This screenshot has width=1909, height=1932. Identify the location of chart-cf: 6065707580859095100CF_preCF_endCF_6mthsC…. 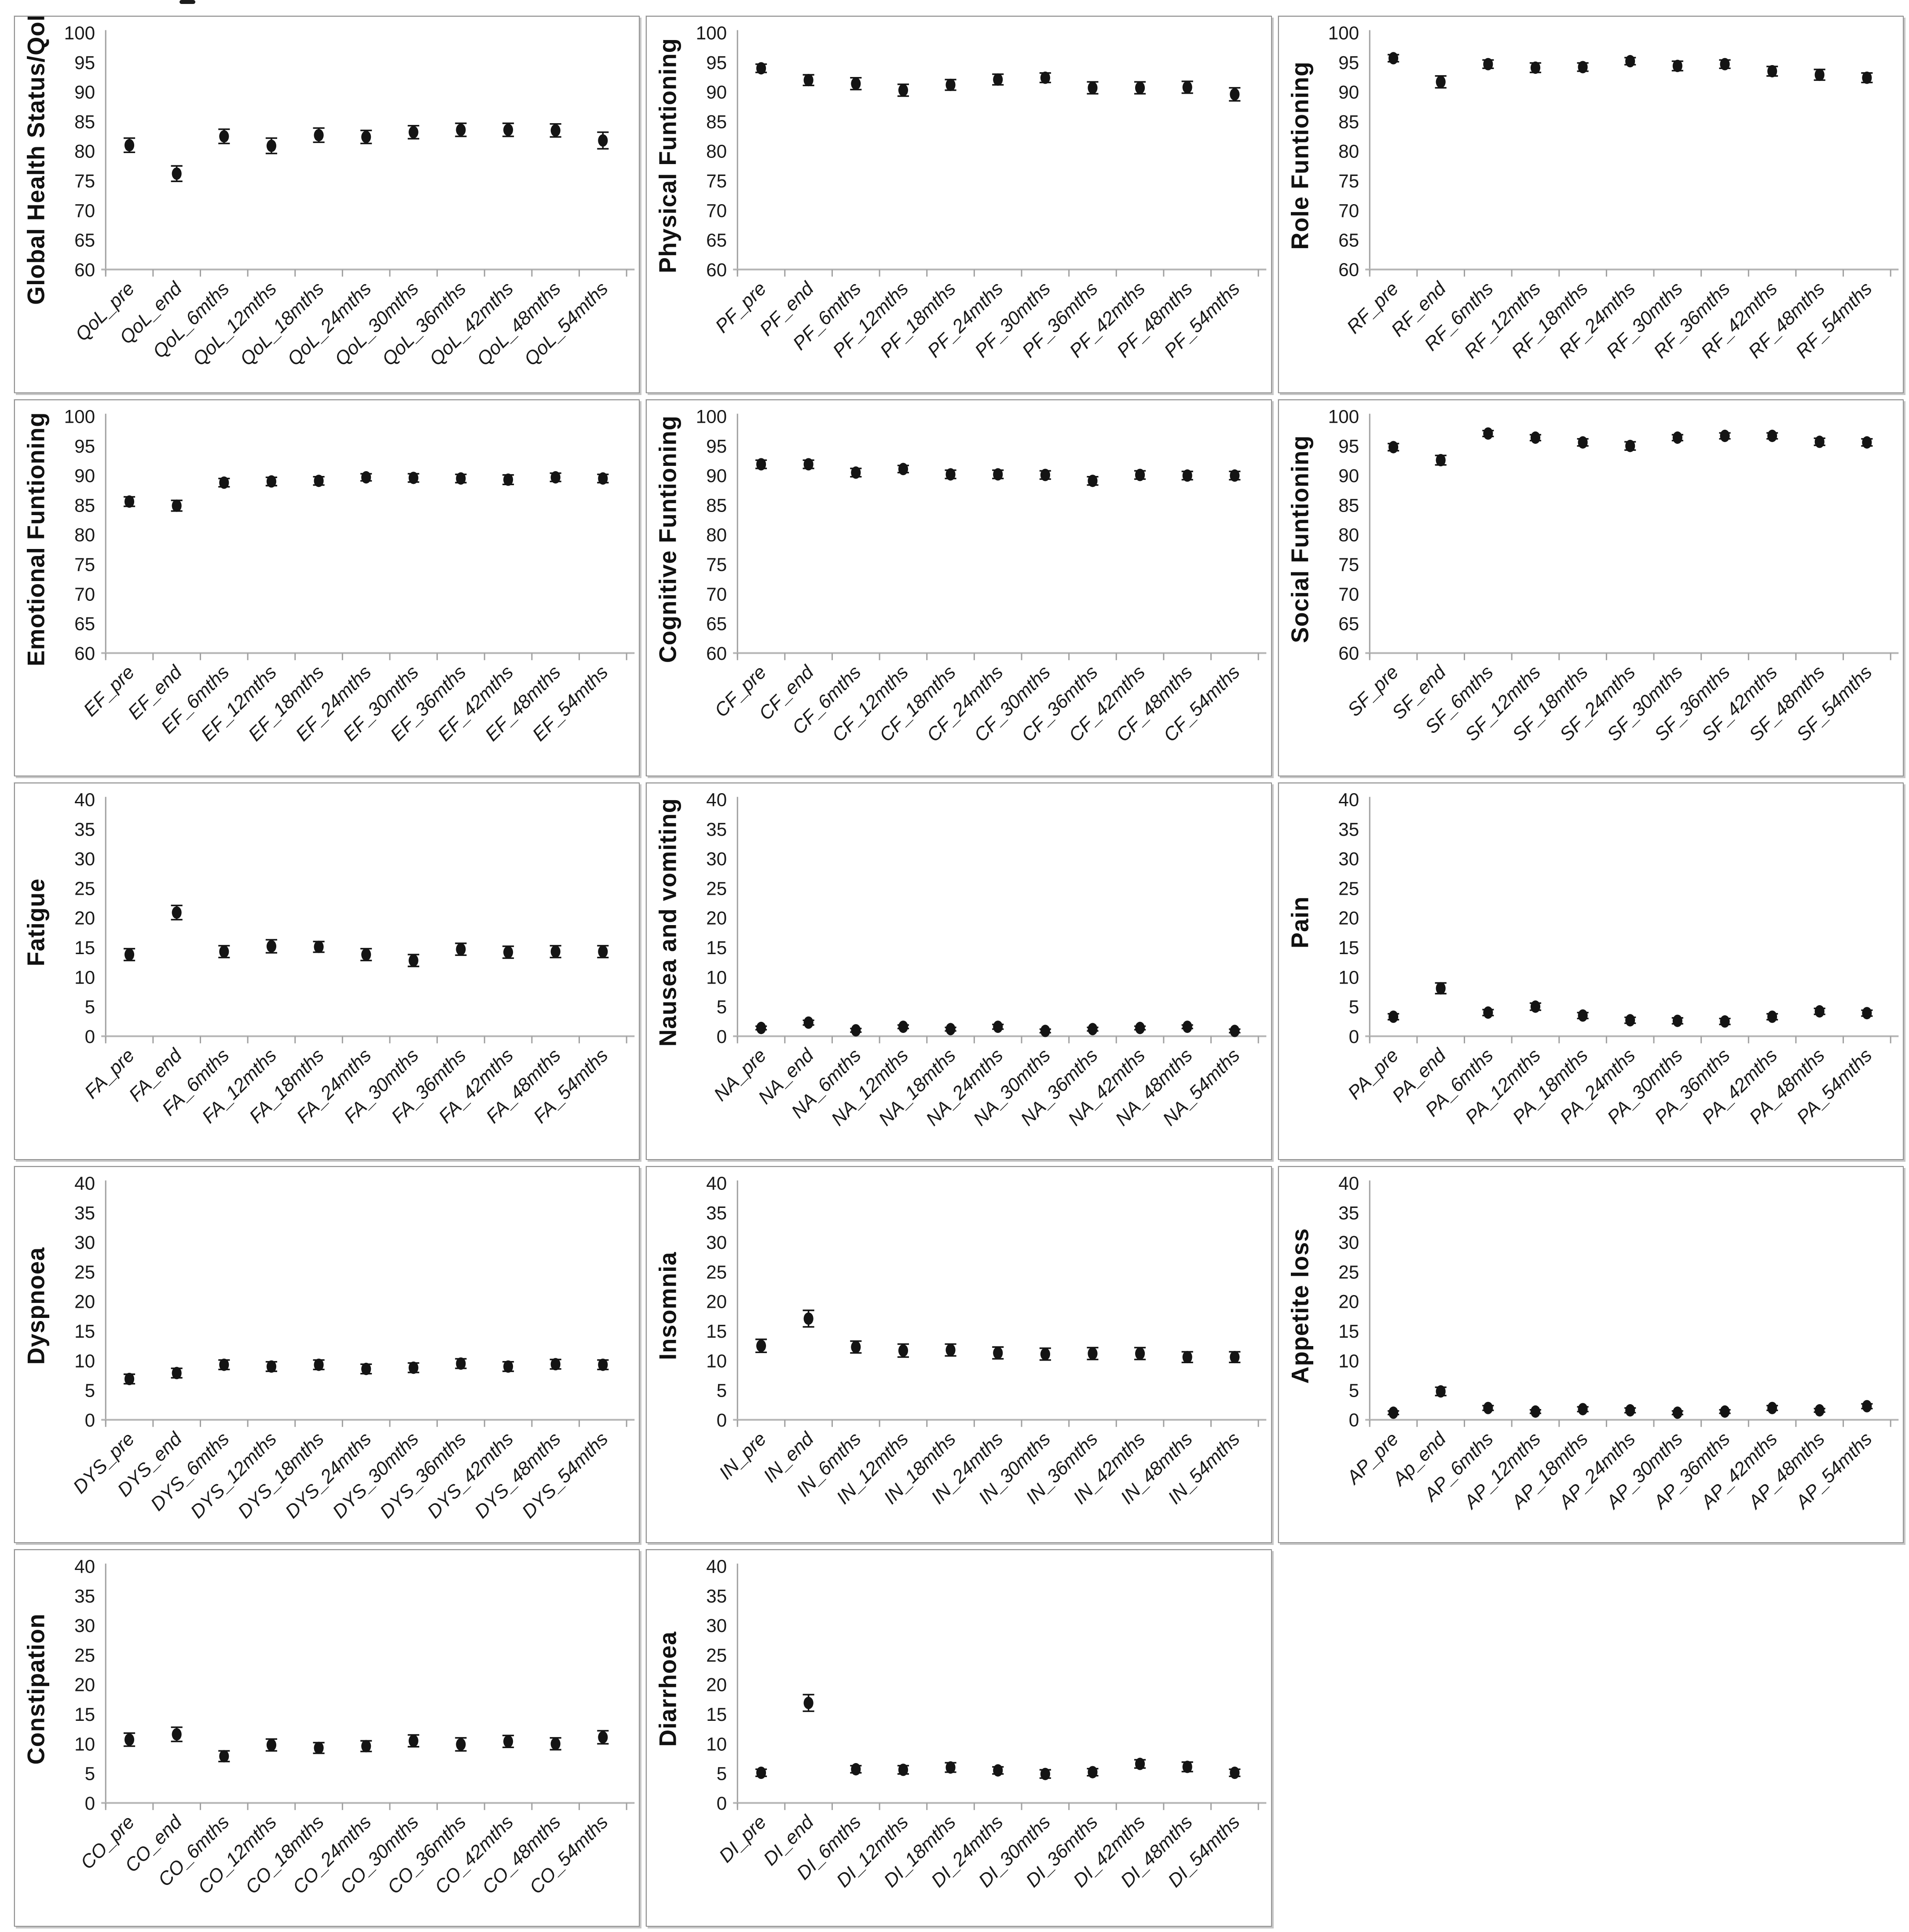
(961, 576).